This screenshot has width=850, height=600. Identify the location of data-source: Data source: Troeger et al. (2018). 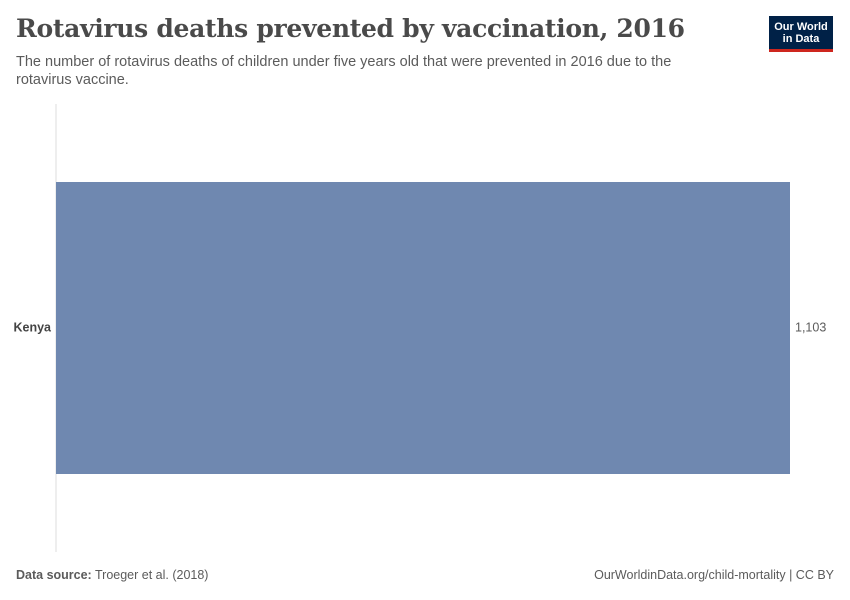
(112, 575).